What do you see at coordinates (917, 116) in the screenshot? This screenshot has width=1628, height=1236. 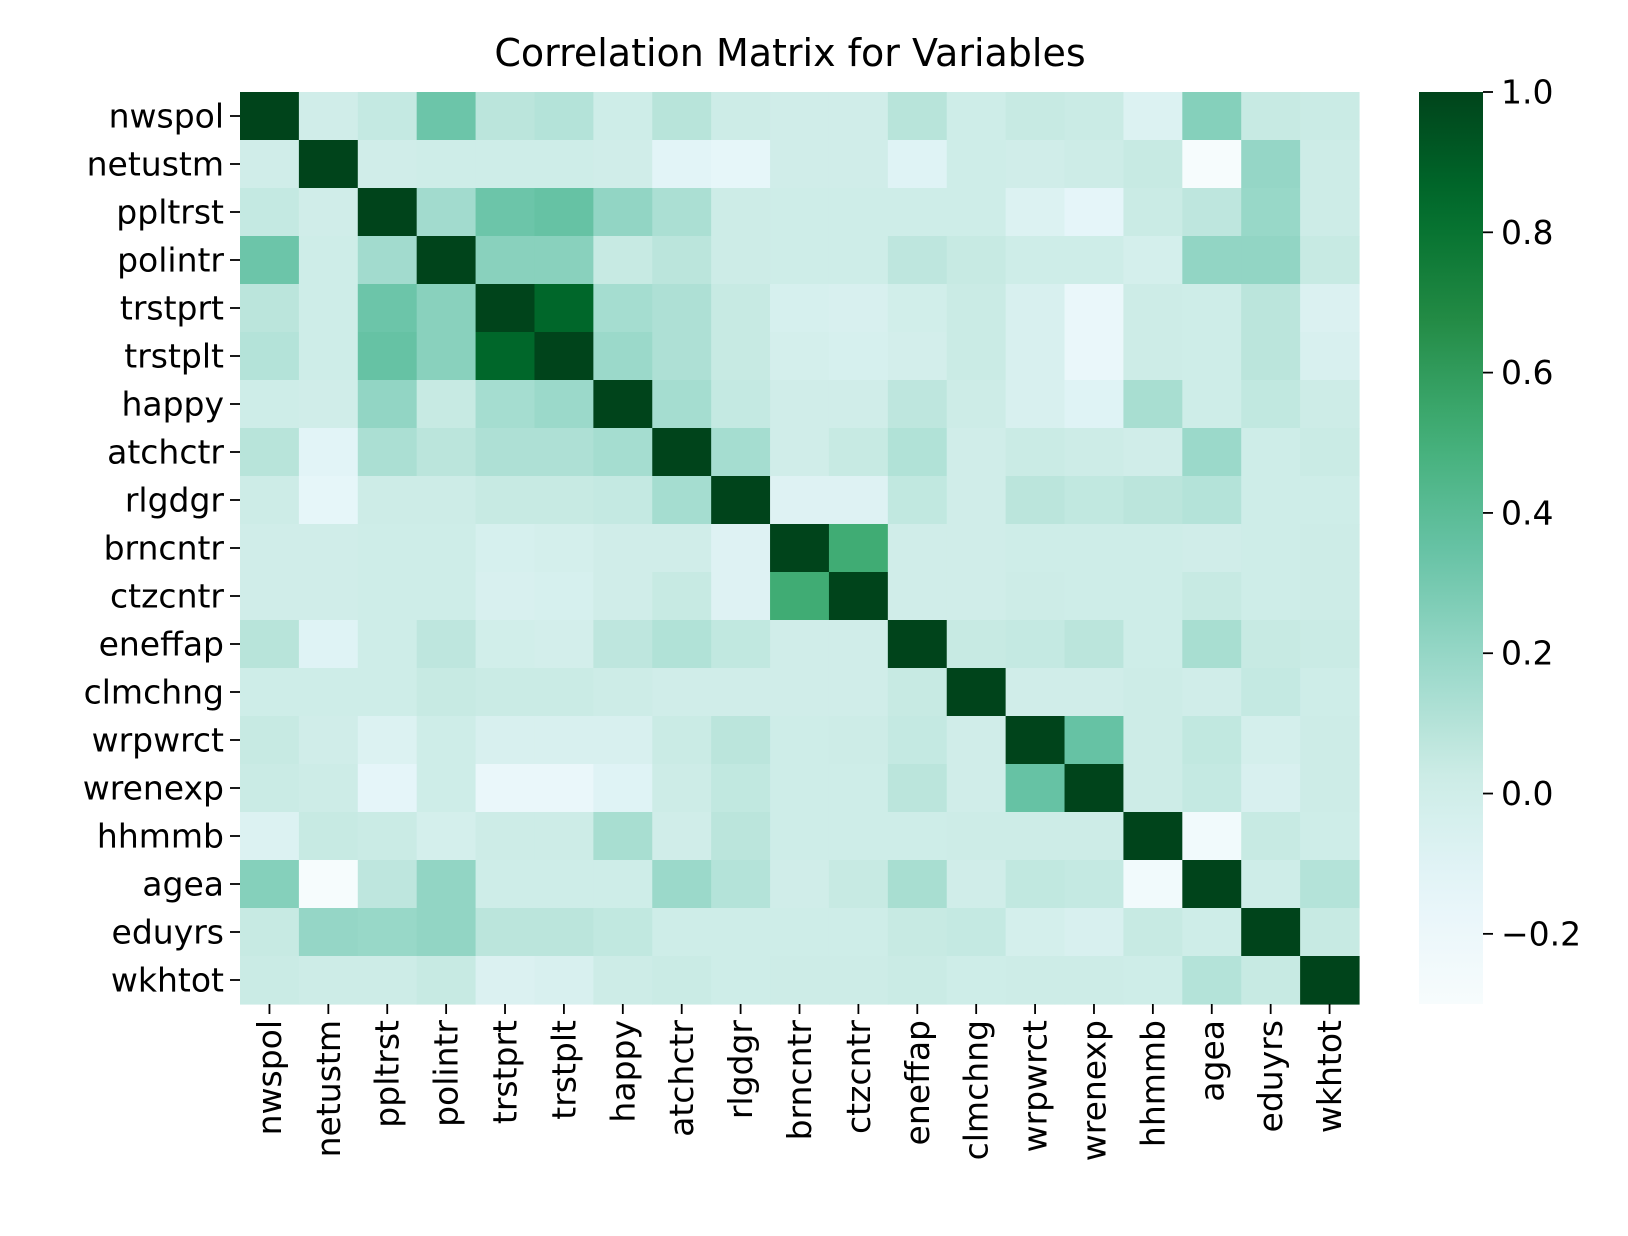 I see `heatmap-cell-nwspol-eneffap` at bounding box center [917, 116].